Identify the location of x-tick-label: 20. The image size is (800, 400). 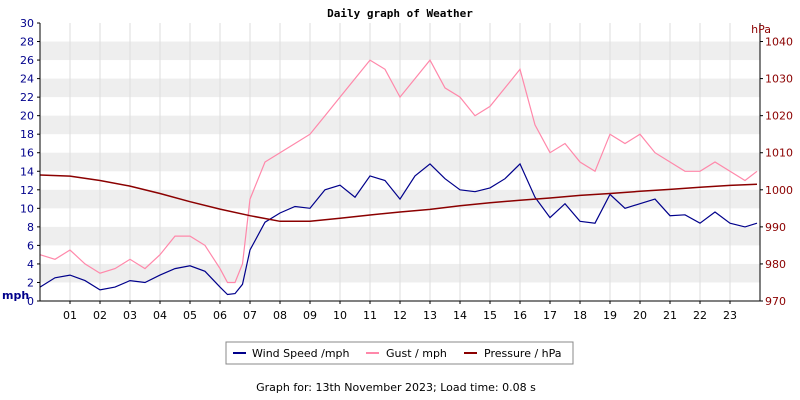
(640, 315).